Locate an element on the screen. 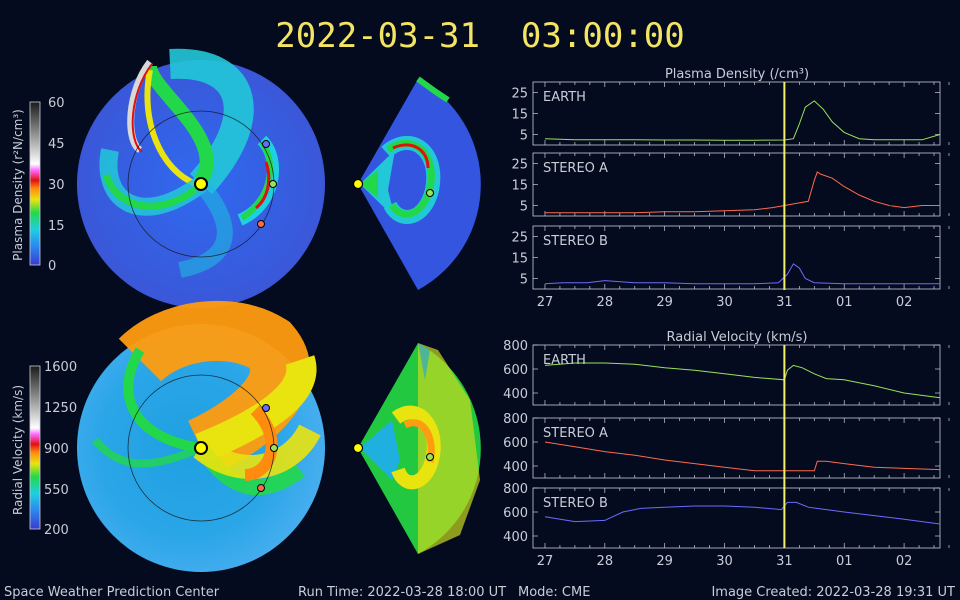  velocity-tick-1600: 1600 is located at coordinates (60, 367).